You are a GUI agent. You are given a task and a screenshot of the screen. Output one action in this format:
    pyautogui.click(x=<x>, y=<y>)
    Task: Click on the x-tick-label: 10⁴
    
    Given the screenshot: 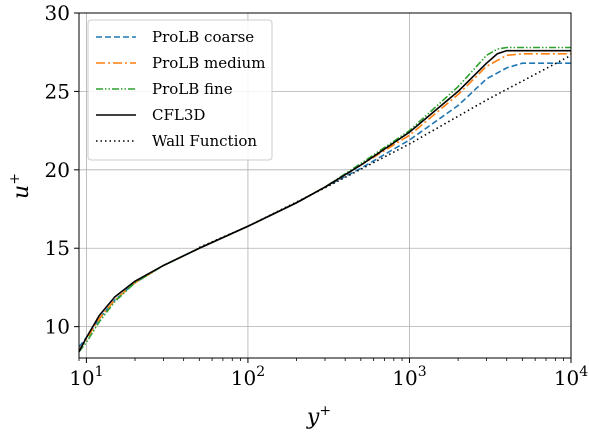 What is the action you would take?
    pyautogui.click(x=571, y=377)
    